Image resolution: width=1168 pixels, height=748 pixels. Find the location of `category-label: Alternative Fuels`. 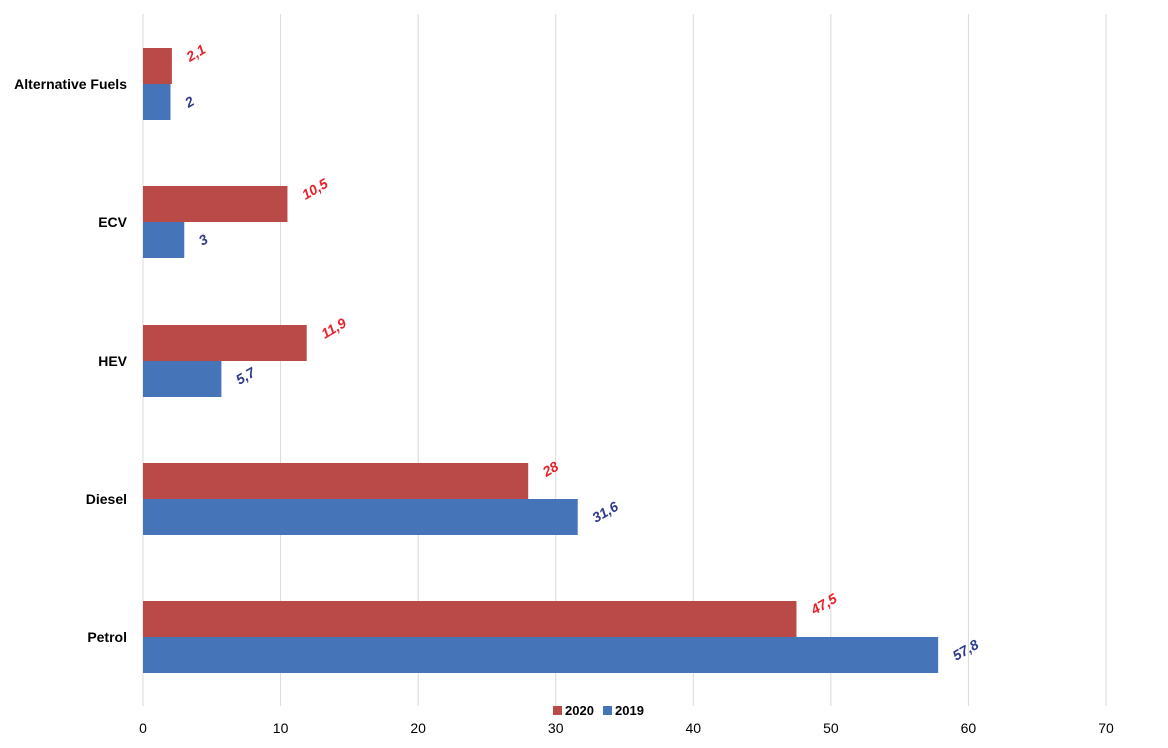

category-label: Alternative Fuels is located at coordinates (70, 84).